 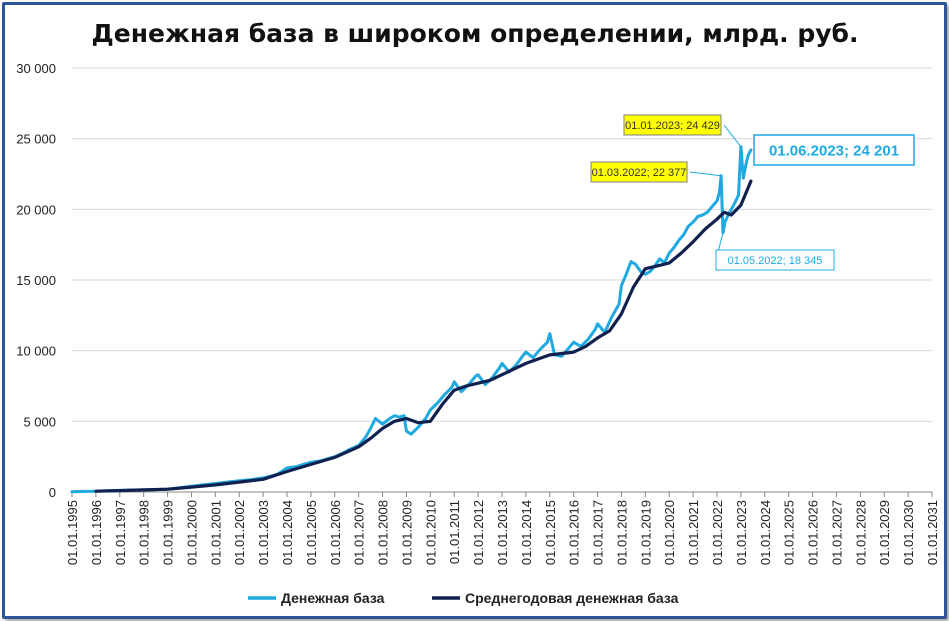 What do you see at coordinates (574, 532) in the screenshot?
I see `x-tick-label: 01.01.2016` at bounding box center [574, 532].